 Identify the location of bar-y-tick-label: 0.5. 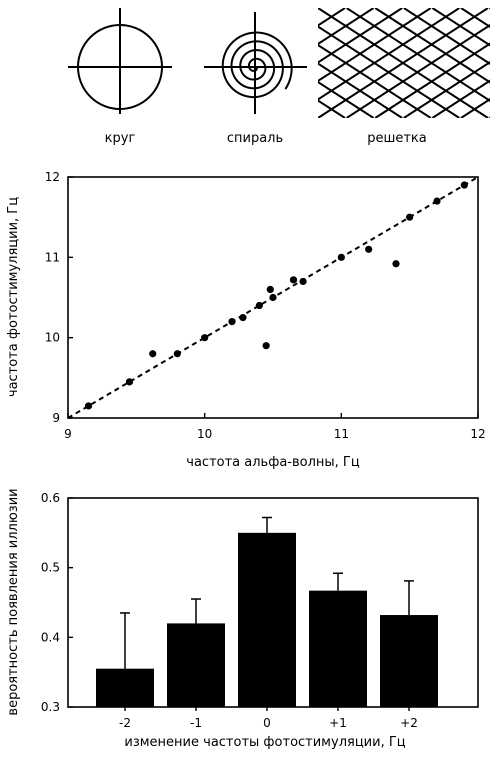
(50, 568).